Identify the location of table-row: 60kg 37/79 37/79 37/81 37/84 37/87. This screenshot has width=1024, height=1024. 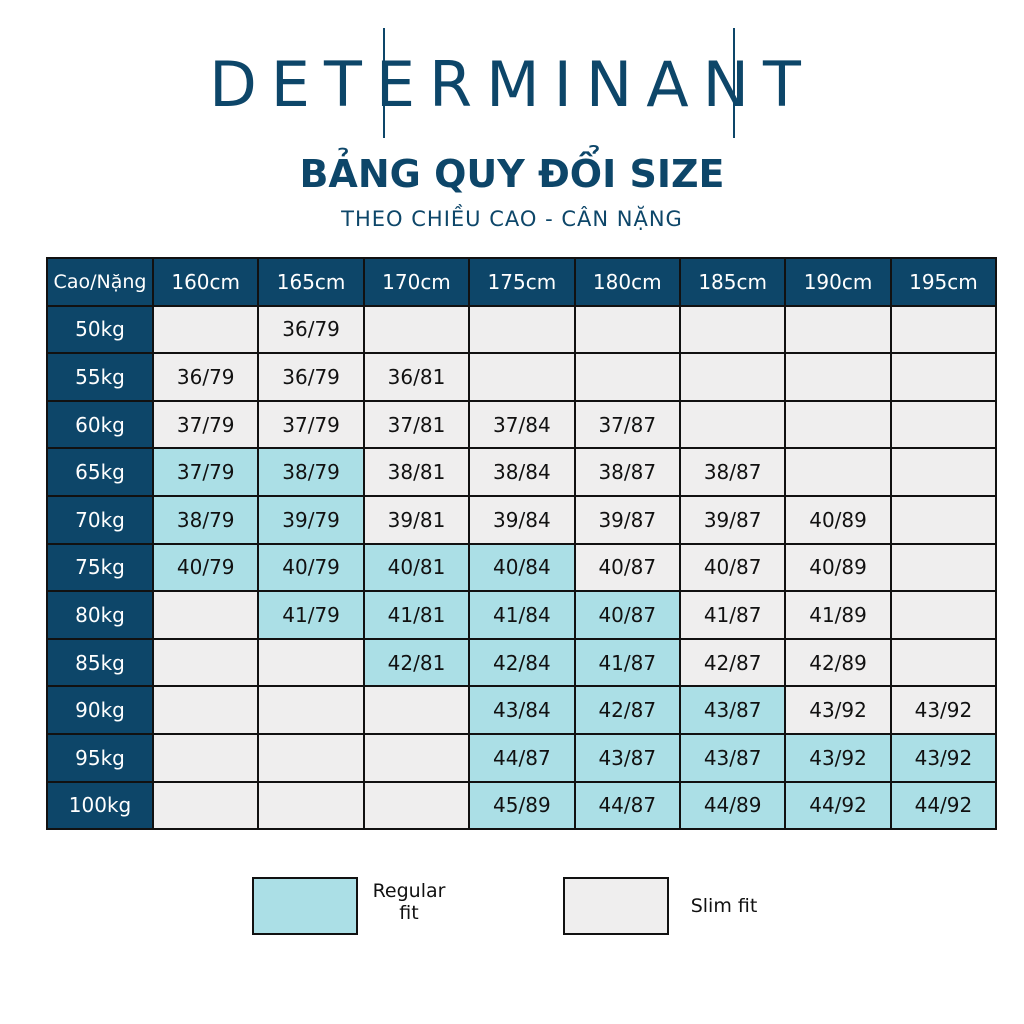
(522, 424).